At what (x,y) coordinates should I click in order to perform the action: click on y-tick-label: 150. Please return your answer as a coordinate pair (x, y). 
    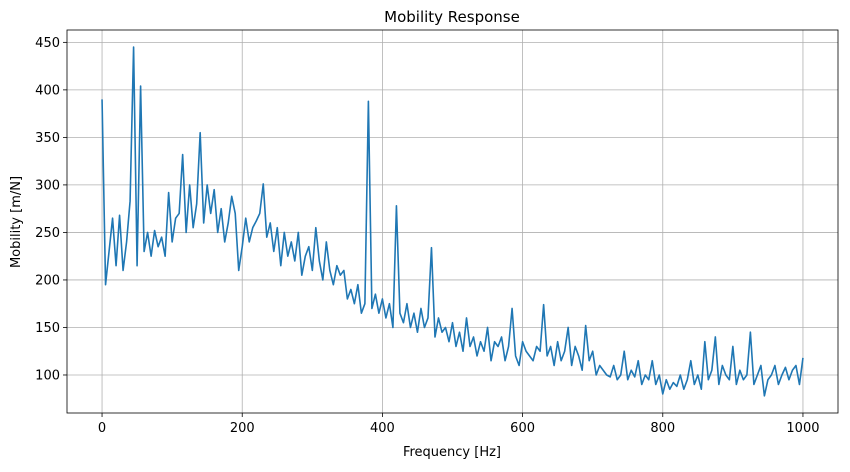
    Looking at the image, I should click on (47, 328).